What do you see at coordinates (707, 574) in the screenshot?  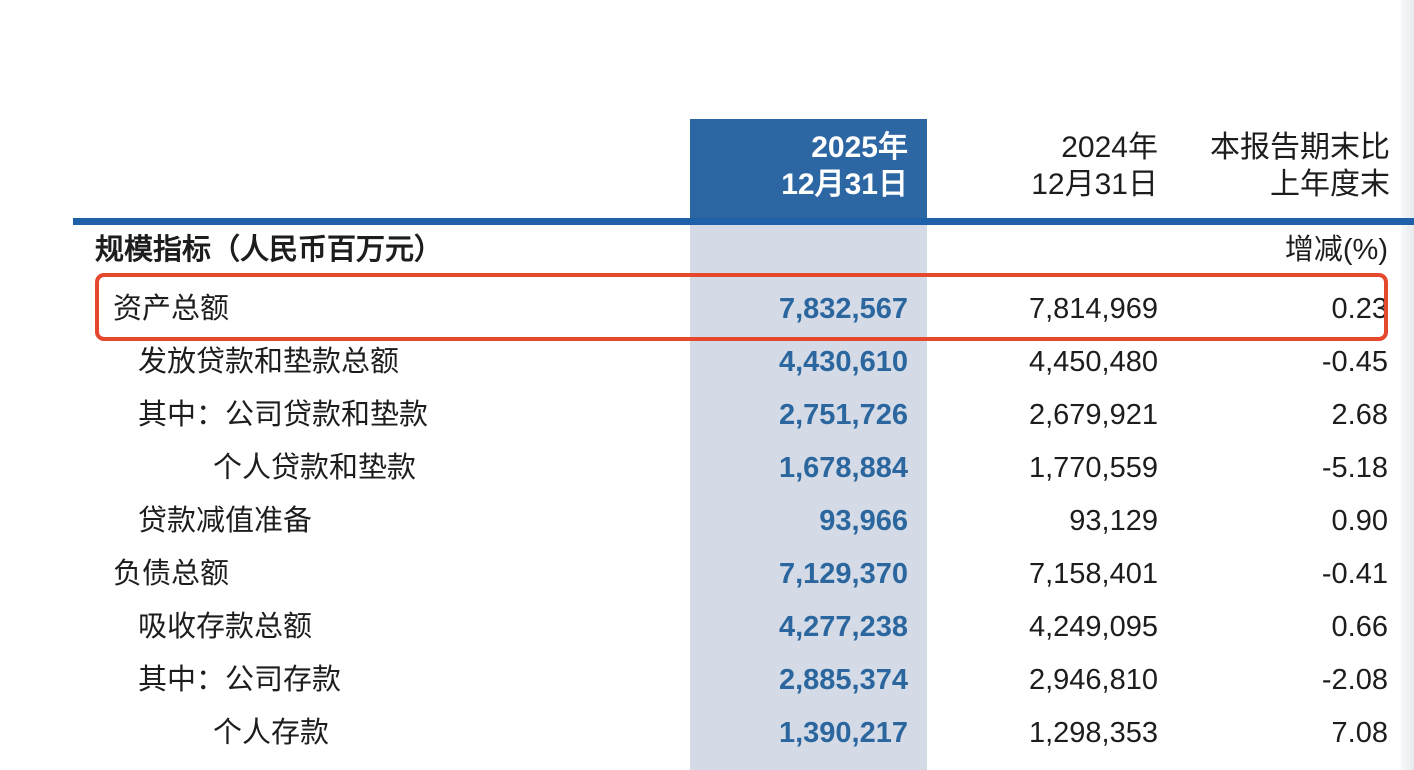 I see `table-row-total-liabilities: 负债总额 7,129,370 7,158,401 -0.41` at bounding box center [707, 574].